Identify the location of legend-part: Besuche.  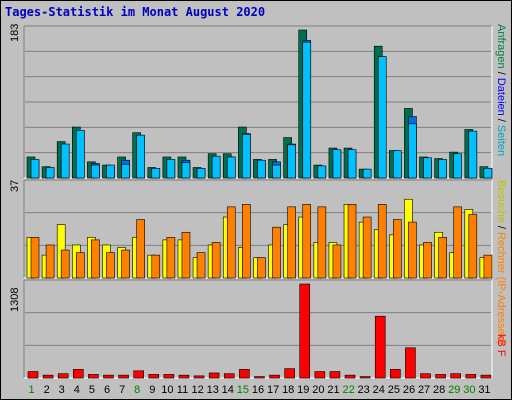
(501, 201).